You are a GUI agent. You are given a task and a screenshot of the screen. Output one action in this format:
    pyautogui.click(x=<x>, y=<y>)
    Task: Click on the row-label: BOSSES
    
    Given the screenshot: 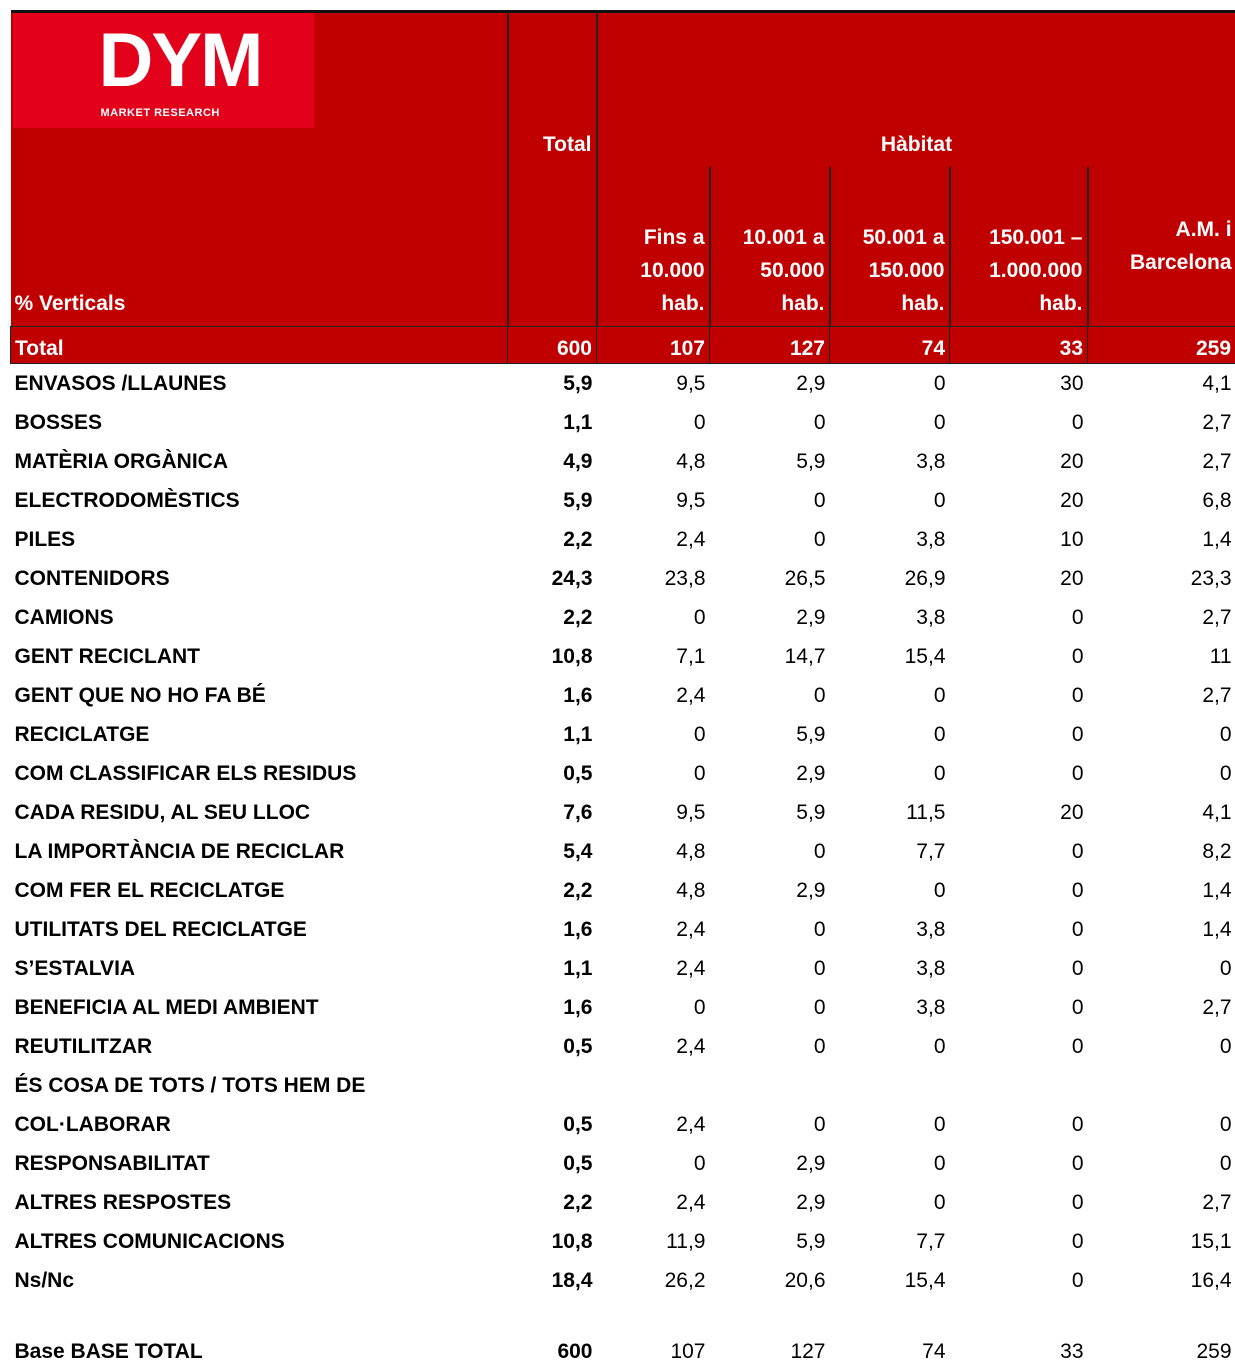 What is the action you would take?
    pyautogui.click(x=259, y=422)
    